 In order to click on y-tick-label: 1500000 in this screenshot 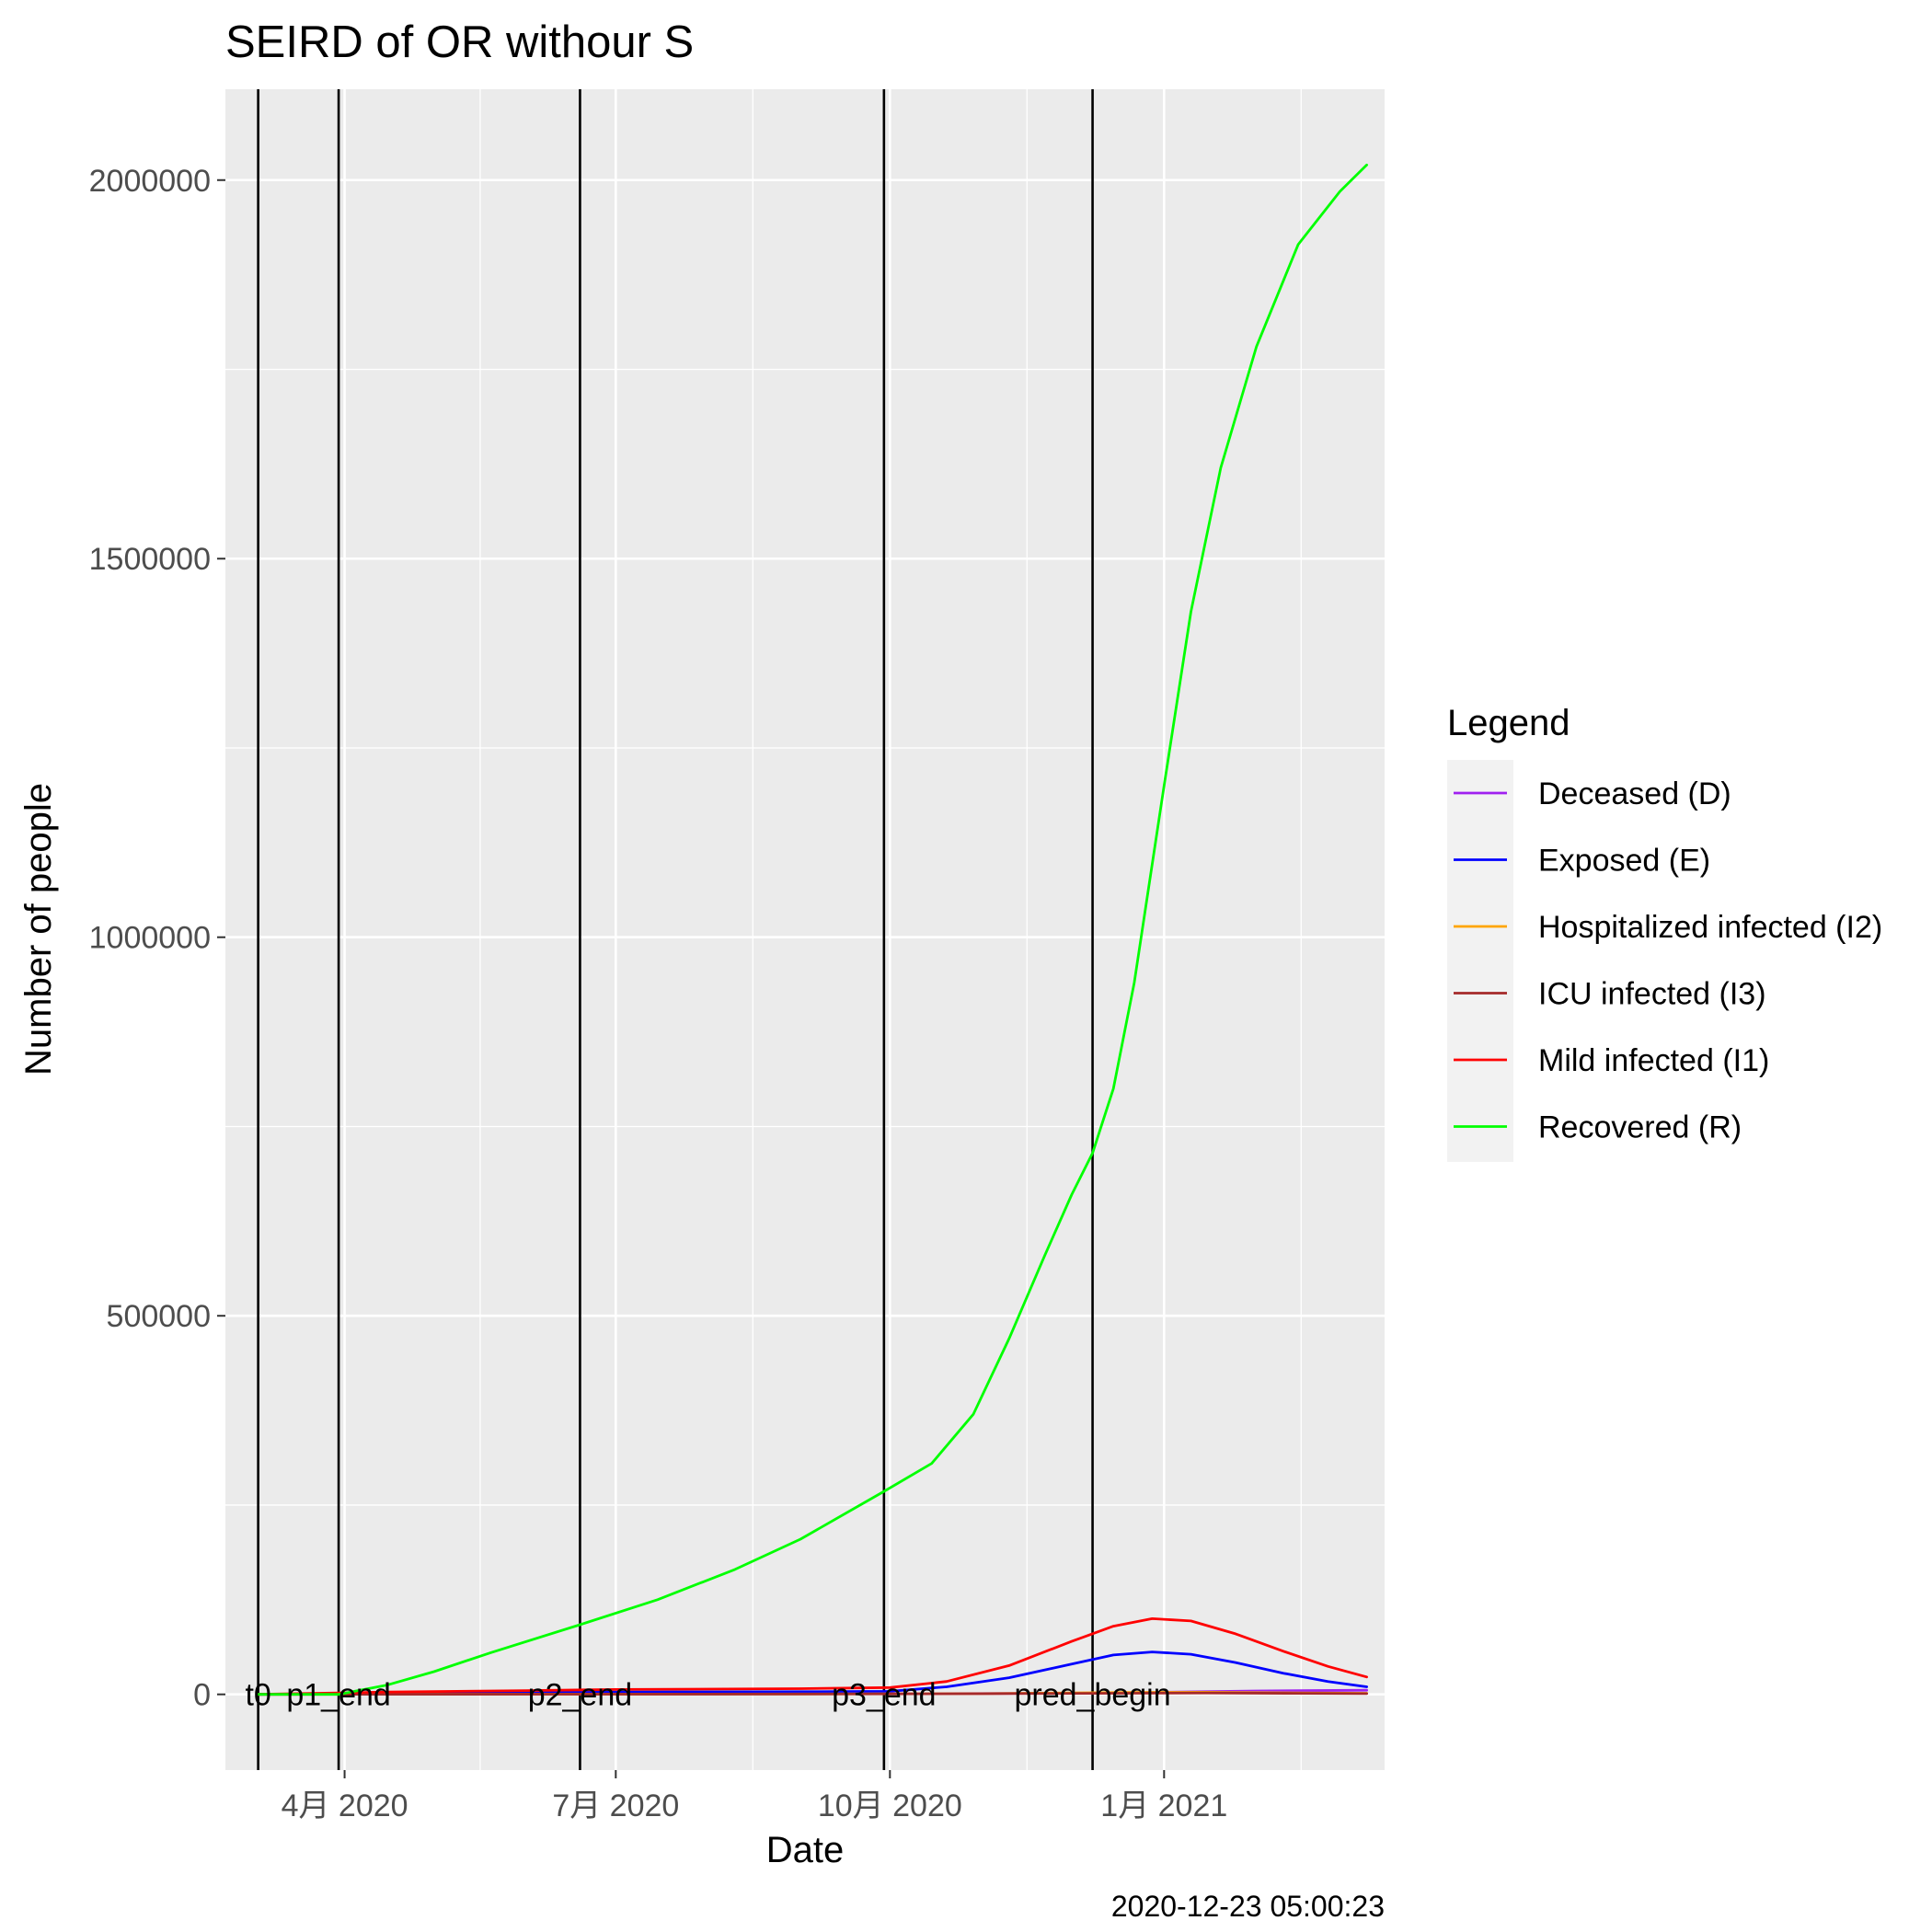, I will do `click(150, 559)`.